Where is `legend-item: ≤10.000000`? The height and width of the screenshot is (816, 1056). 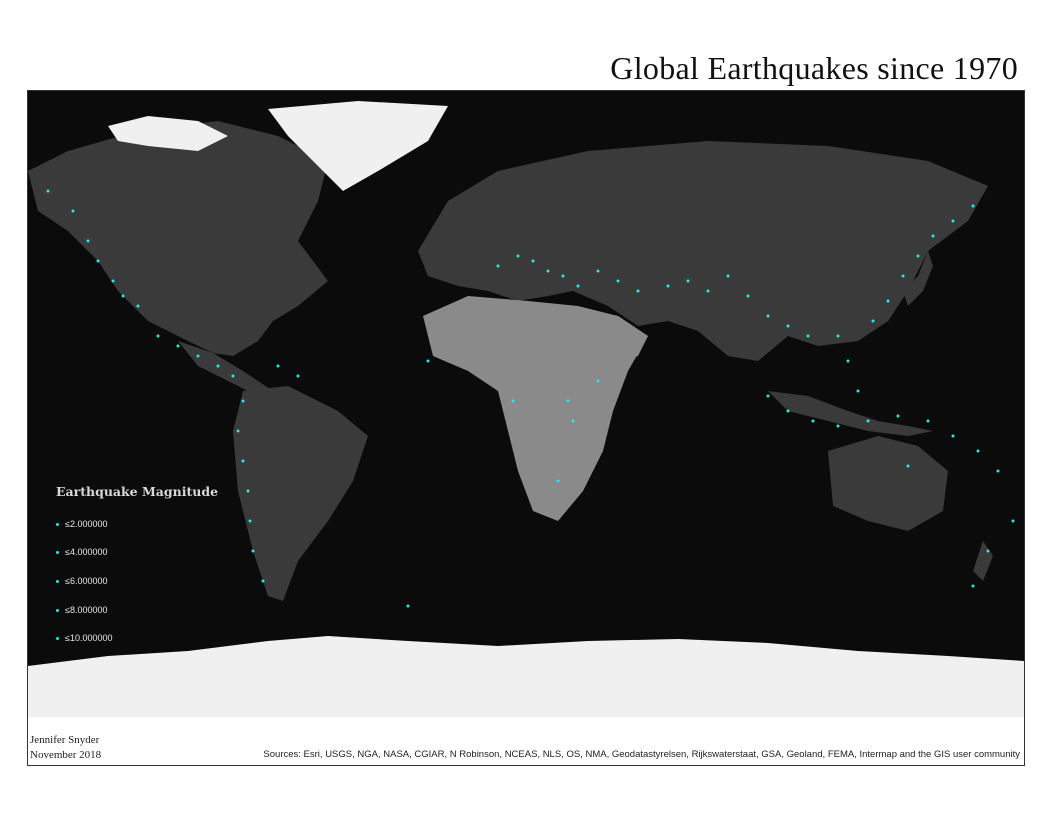 legend-item: ≤10.000000 is located at coordinates (84, 638).